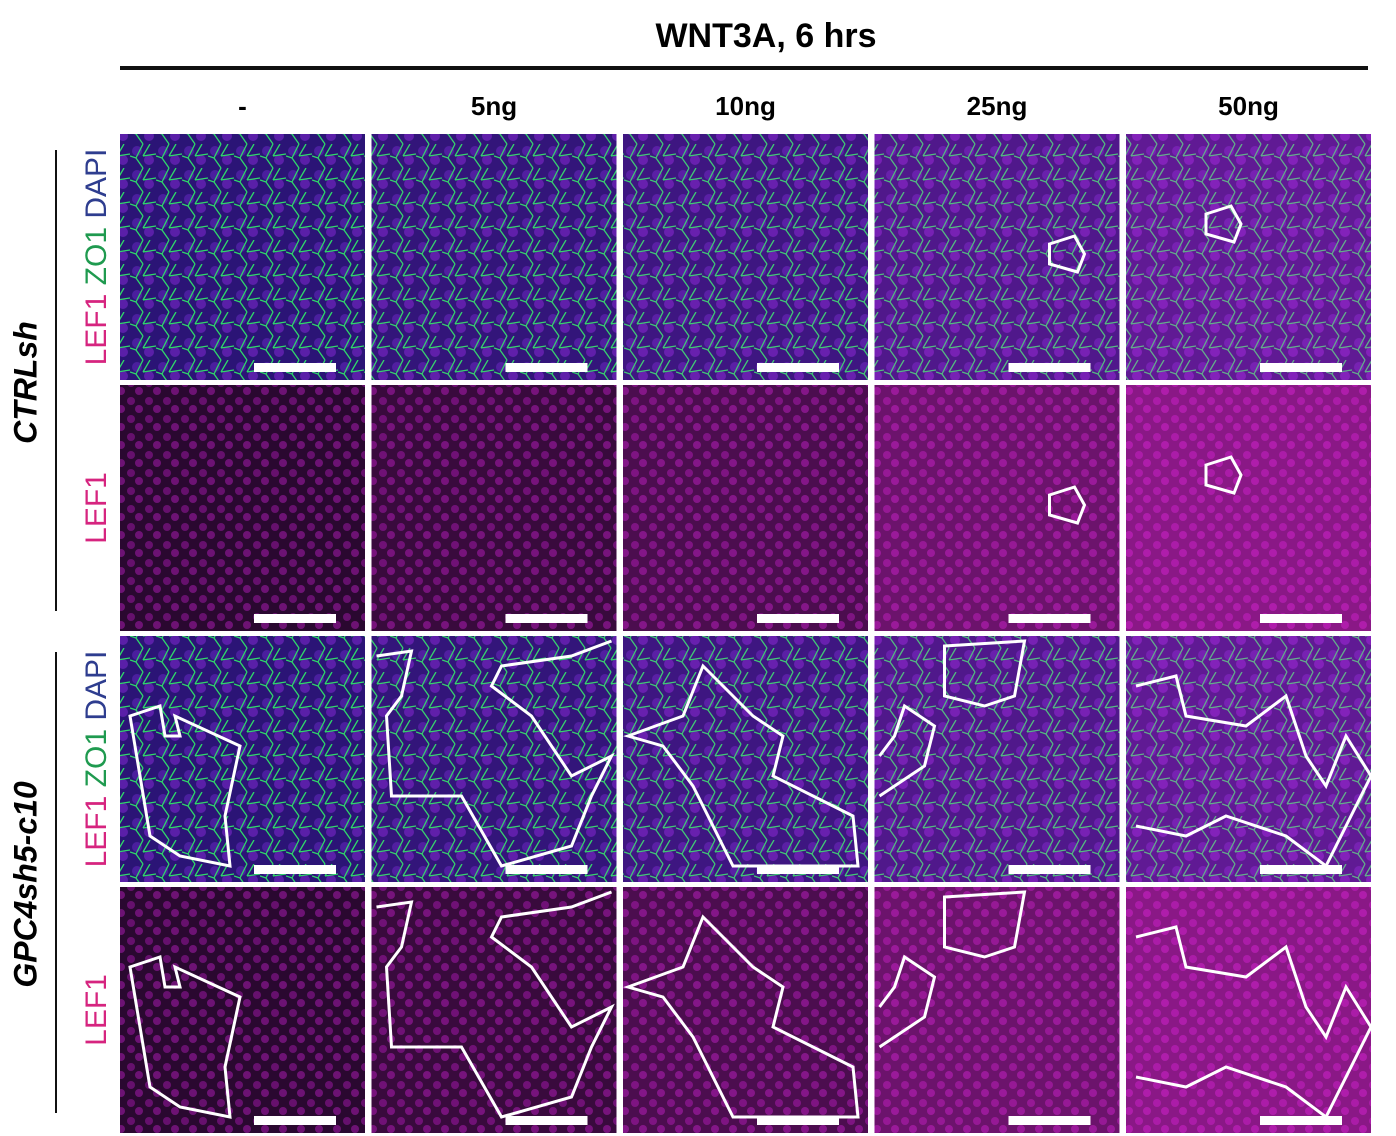  I want to click on group-label: CTRLsh, so click(25, 382).